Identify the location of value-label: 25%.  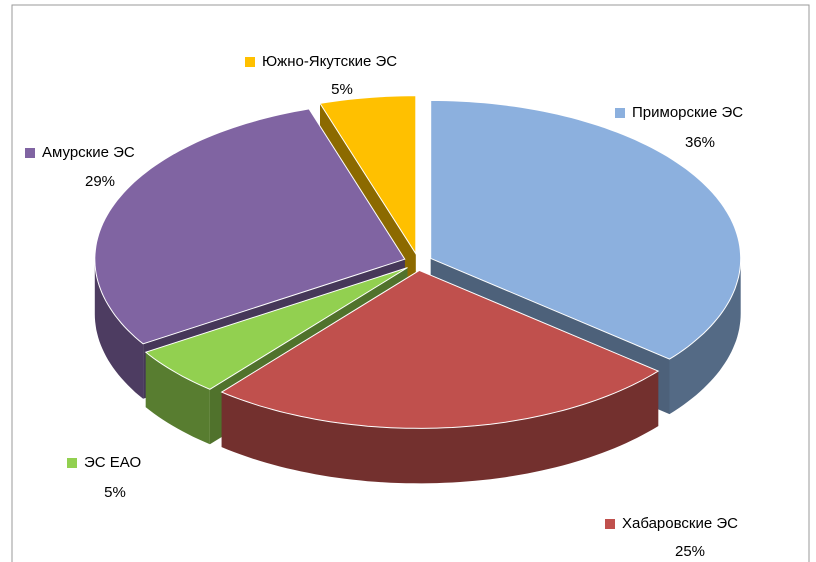
(690, 551).